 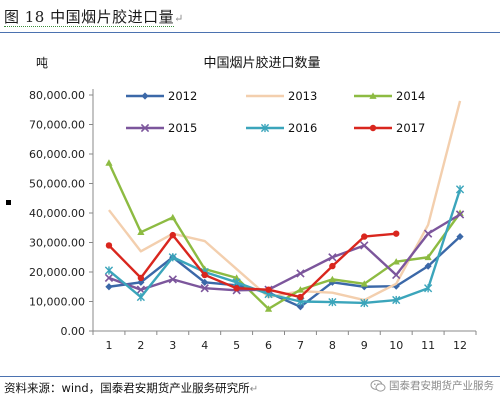 I want to click on x-tick-label: 5, so click(x=236, y=345).